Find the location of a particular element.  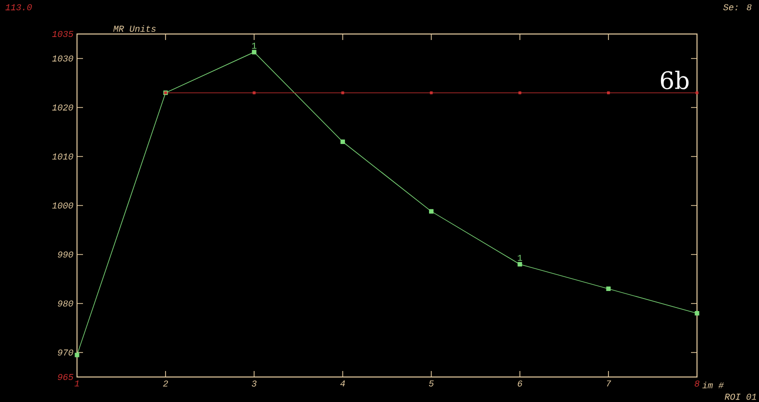

x-tick-label: 2 is located at coordinates (165, 383).